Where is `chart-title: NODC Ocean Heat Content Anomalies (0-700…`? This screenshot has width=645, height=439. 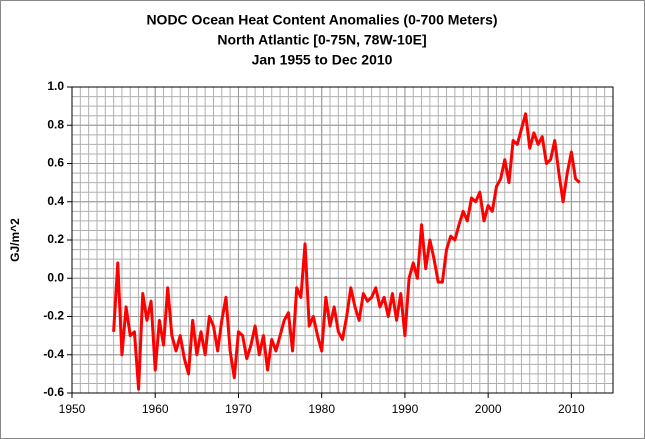 chart-title: NODC Ocean Heat Content Anomalies (0-700… is located at coordinates (321, 20).